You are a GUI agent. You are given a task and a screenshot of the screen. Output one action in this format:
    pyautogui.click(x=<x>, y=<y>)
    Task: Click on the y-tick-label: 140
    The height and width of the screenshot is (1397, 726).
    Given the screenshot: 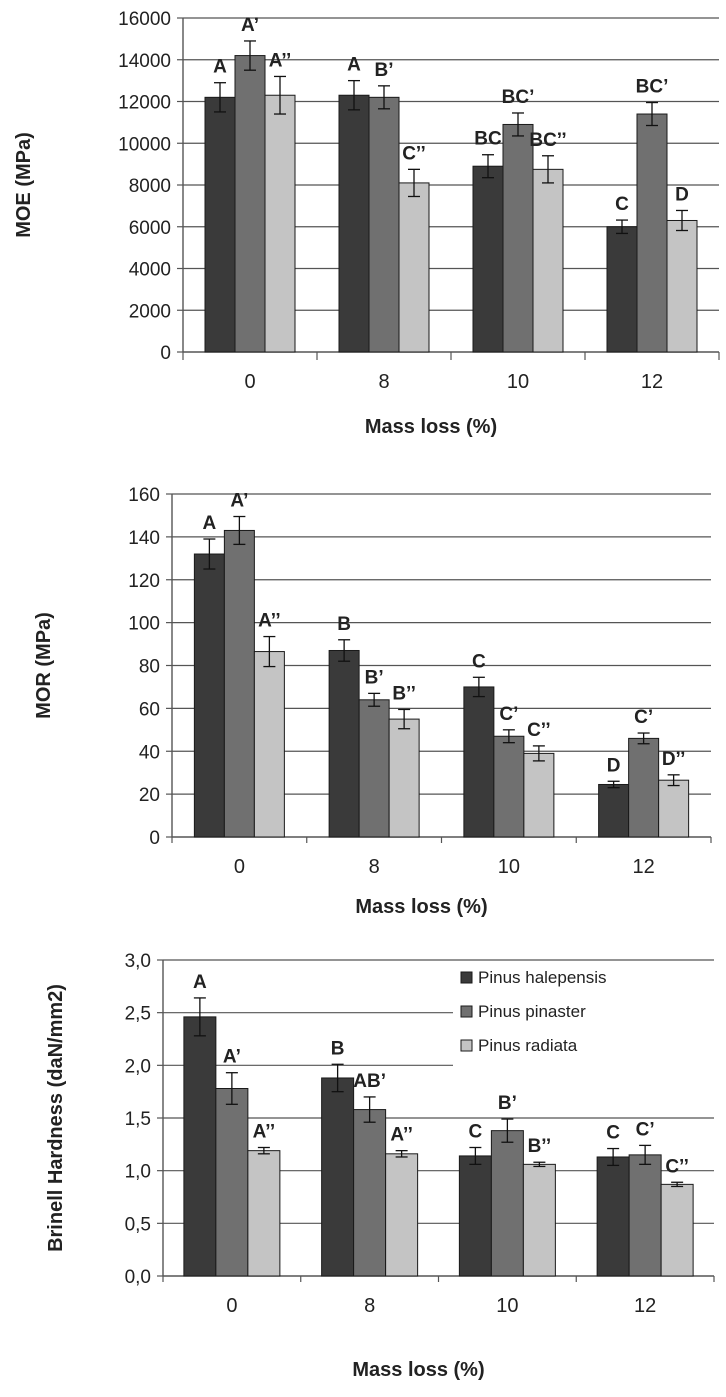 What is the action you would take?
    pyautogui.click(x=144, y=538)
    